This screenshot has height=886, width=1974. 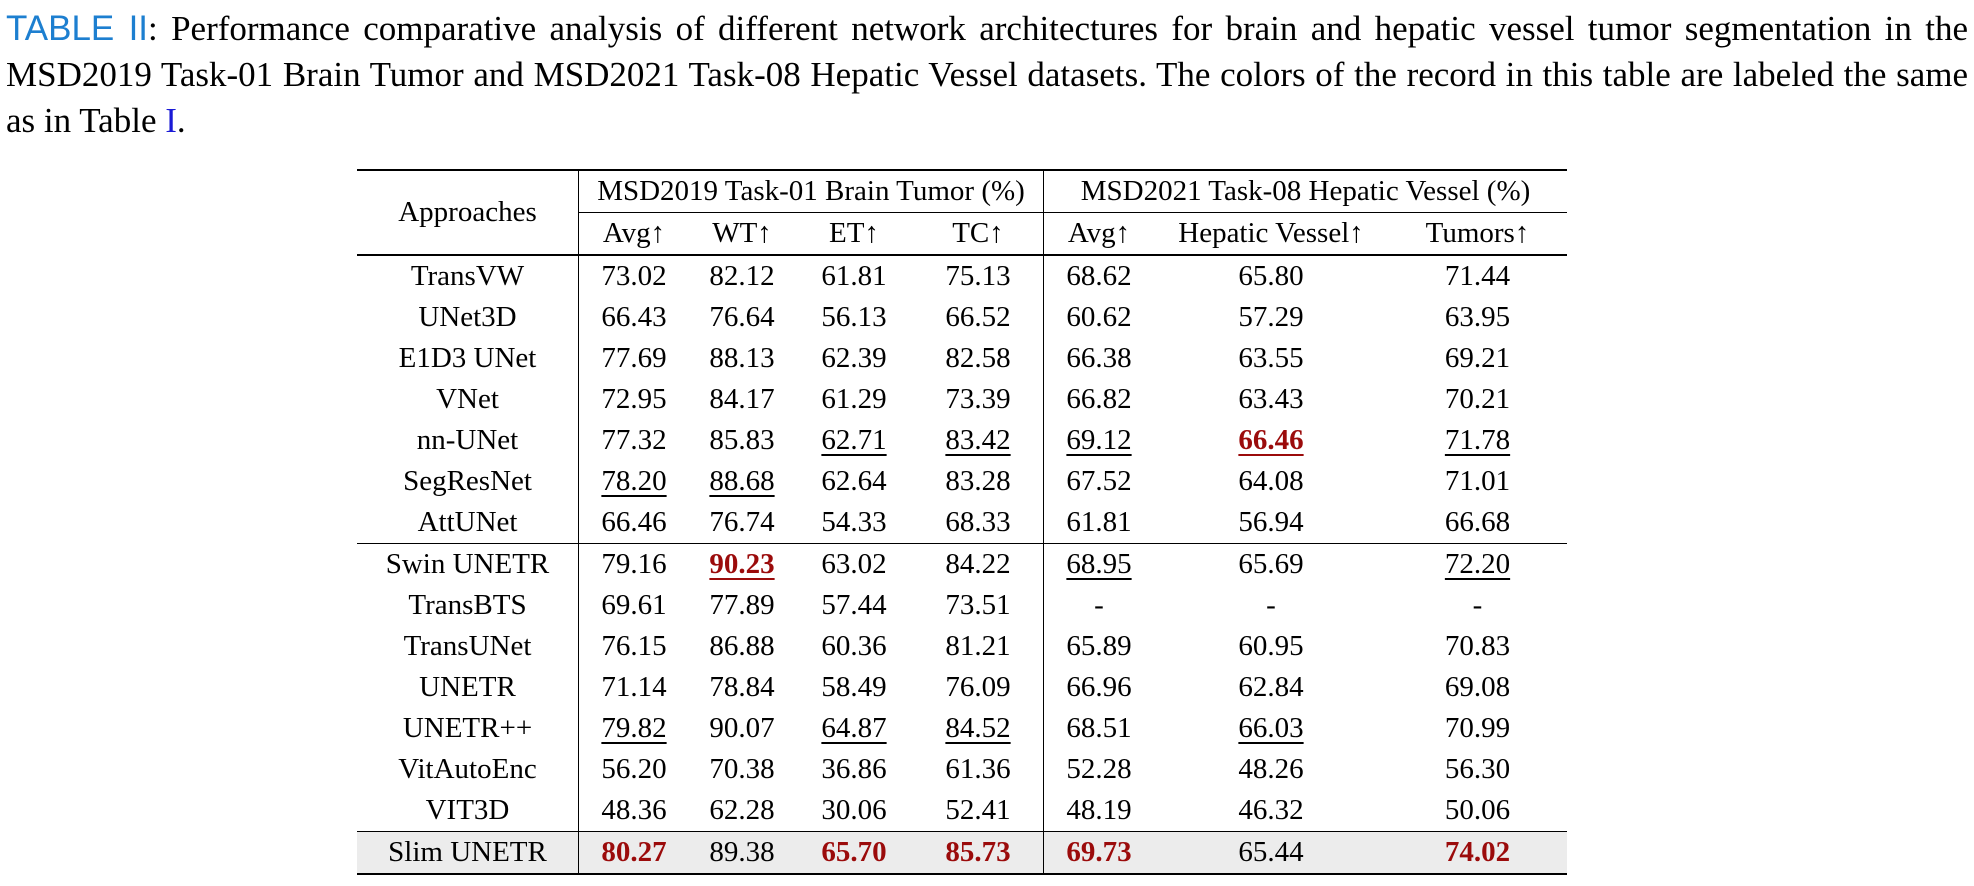 I want to click on second-best-value: 83.42, so click(x=978, y=440).